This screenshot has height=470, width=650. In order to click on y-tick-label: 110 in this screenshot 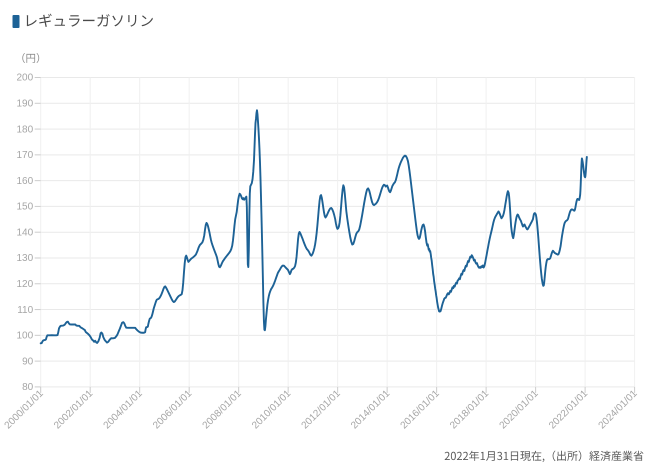, I will do `click(25, 310)`.